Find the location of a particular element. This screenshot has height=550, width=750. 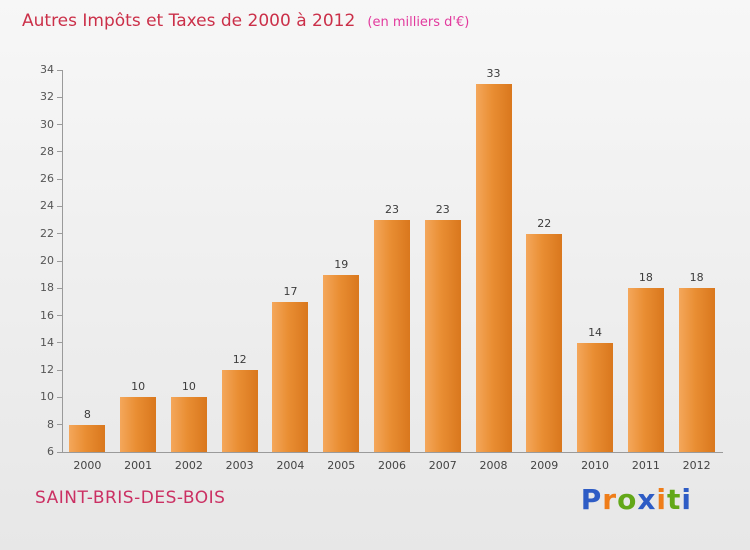

logo-letter-2: o is located at coordinates (627, 499).